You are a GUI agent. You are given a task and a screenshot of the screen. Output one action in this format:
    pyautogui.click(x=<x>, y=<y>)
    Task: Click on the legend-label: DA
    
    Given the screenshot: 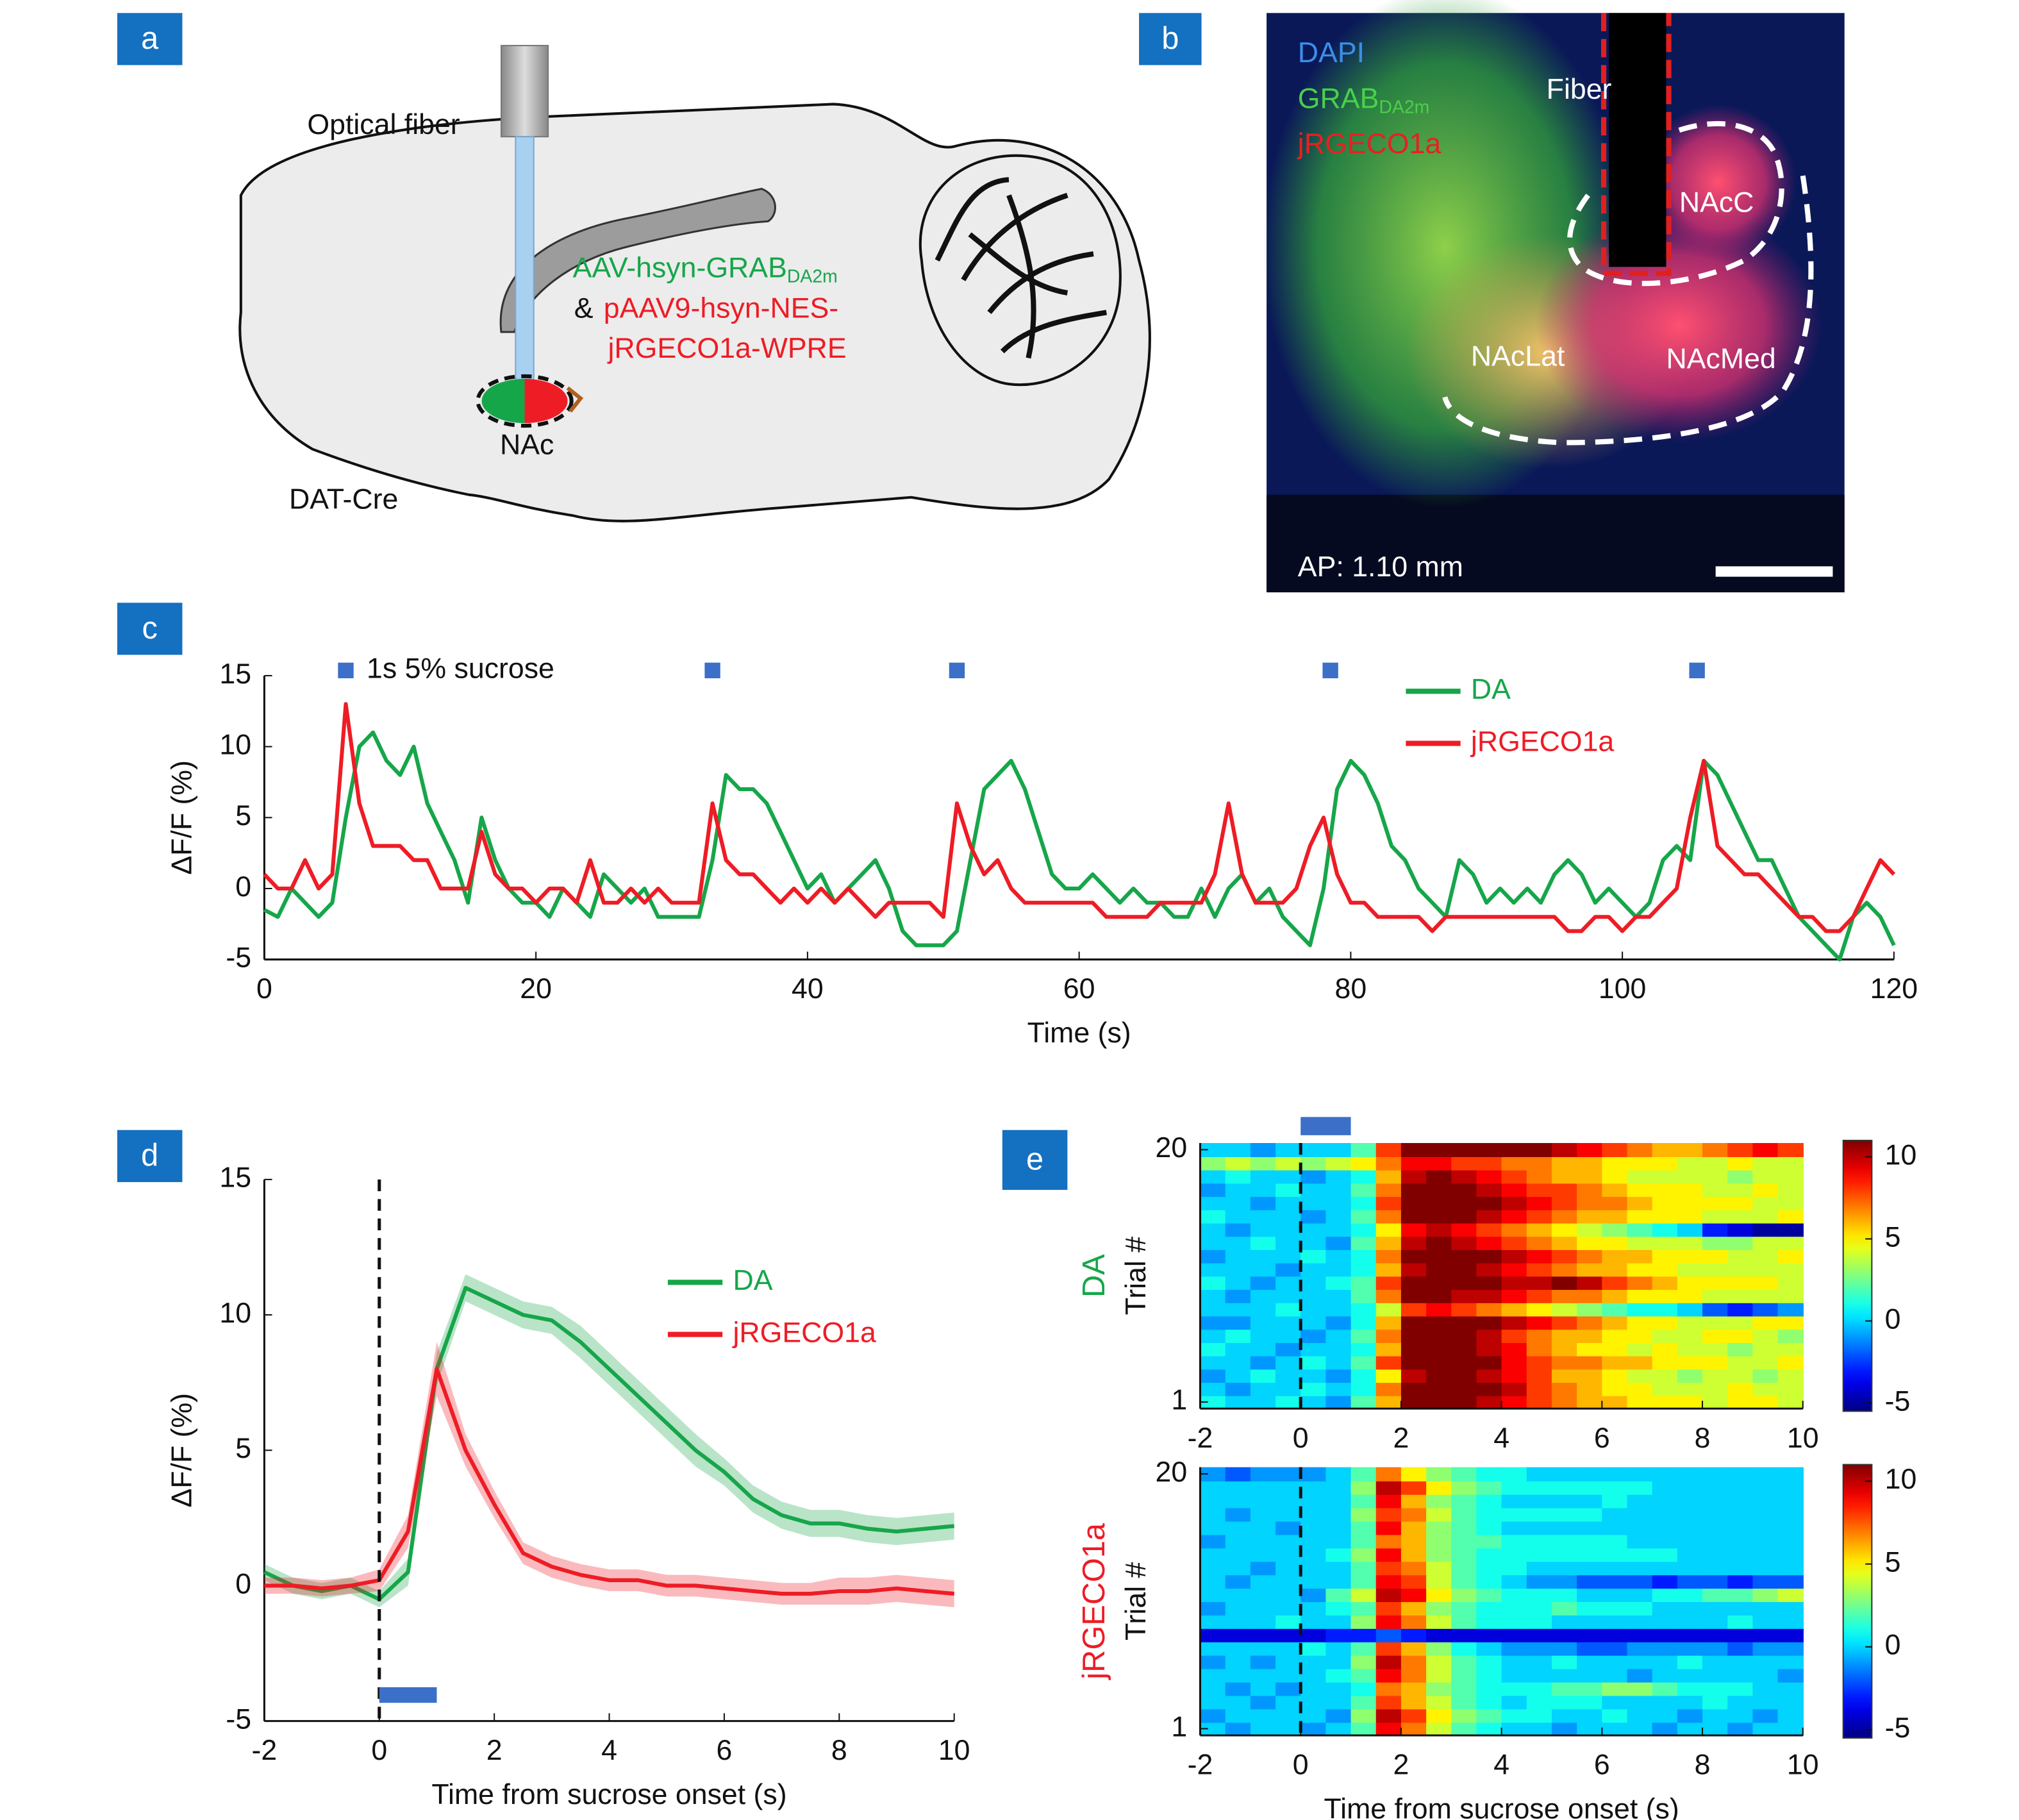 What is the action you would take?
    pyautogui.click(x=1491, y=689)
    